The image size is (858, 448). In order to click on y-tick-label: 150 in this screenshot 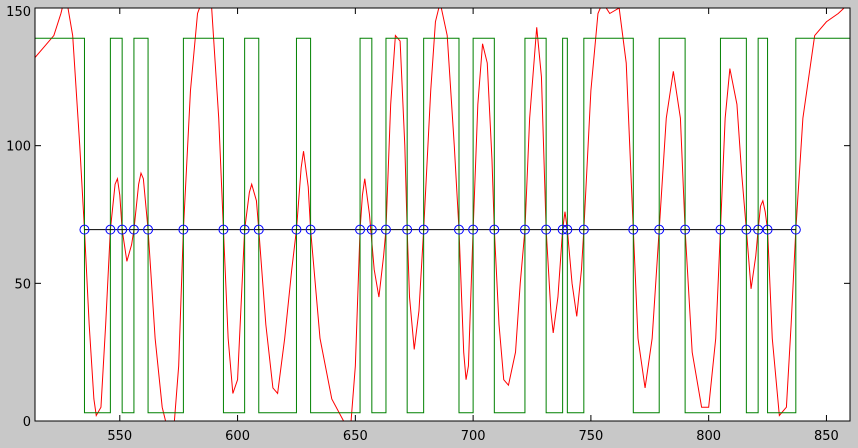, I will do `click(18, 12)`.